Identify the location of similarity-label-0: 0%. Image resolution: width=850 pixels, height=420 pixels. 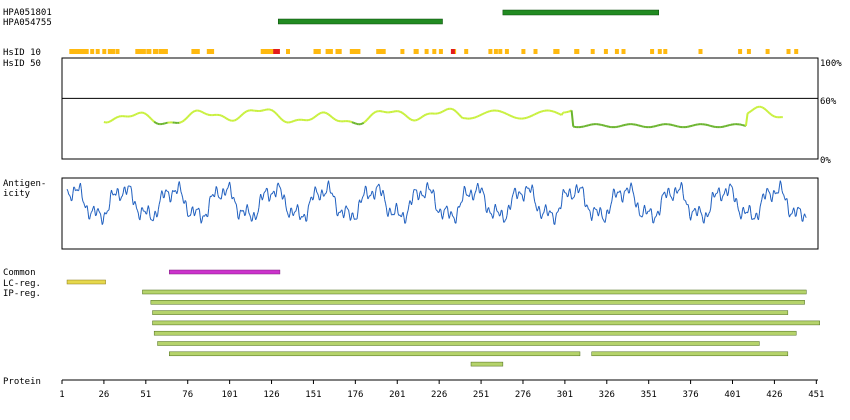
(825, 161).